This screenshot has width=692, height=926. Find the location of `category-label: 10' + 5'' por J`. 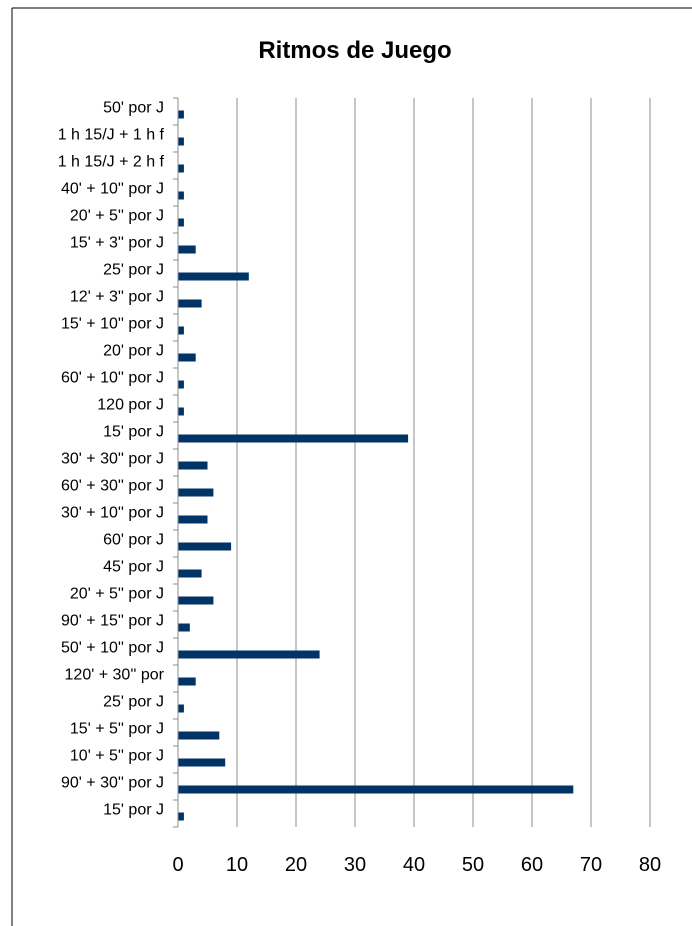

category-label: 10' + 5'' por J is located at coordinates (117, 756).